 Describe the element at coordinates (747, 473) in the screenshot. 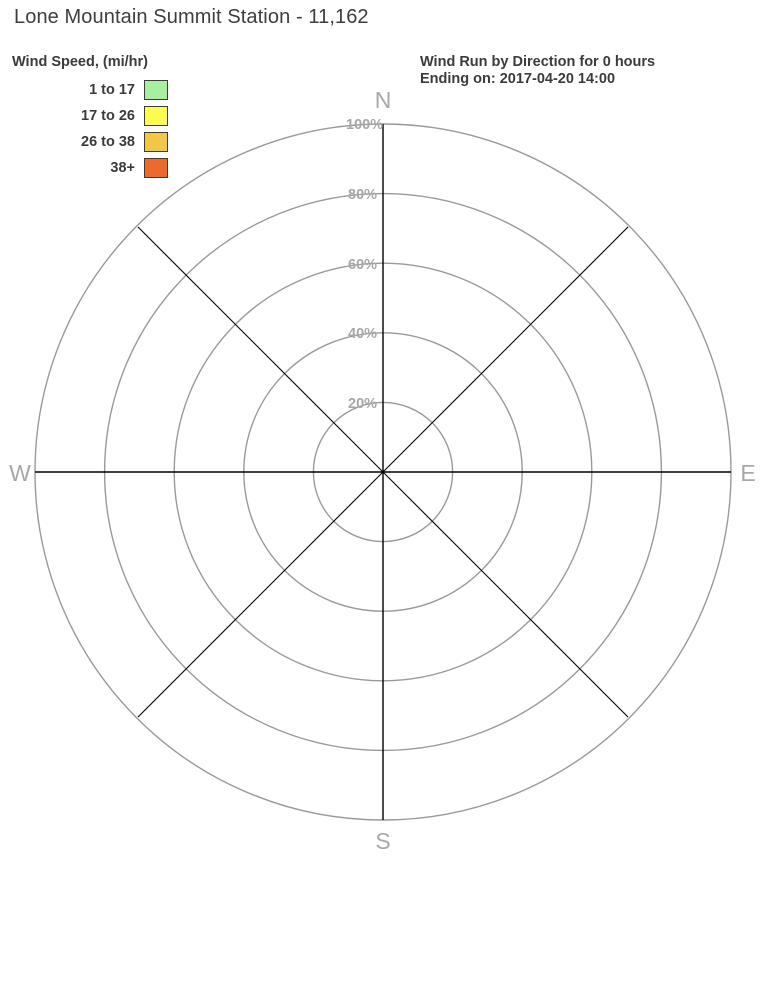

I see `compass-label-east: E` at that location.